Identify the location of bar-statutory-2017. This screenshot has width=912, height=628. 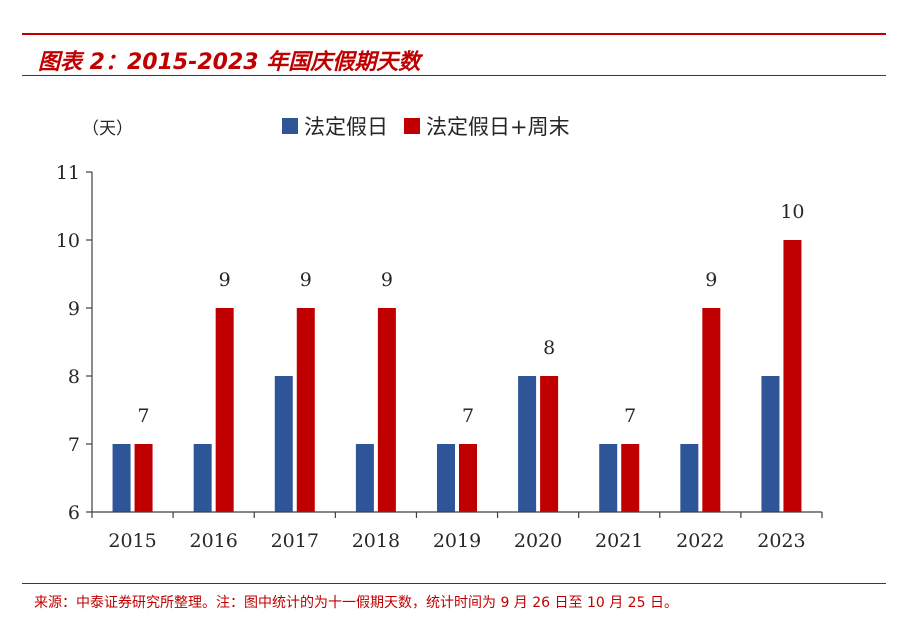
(283, 444).